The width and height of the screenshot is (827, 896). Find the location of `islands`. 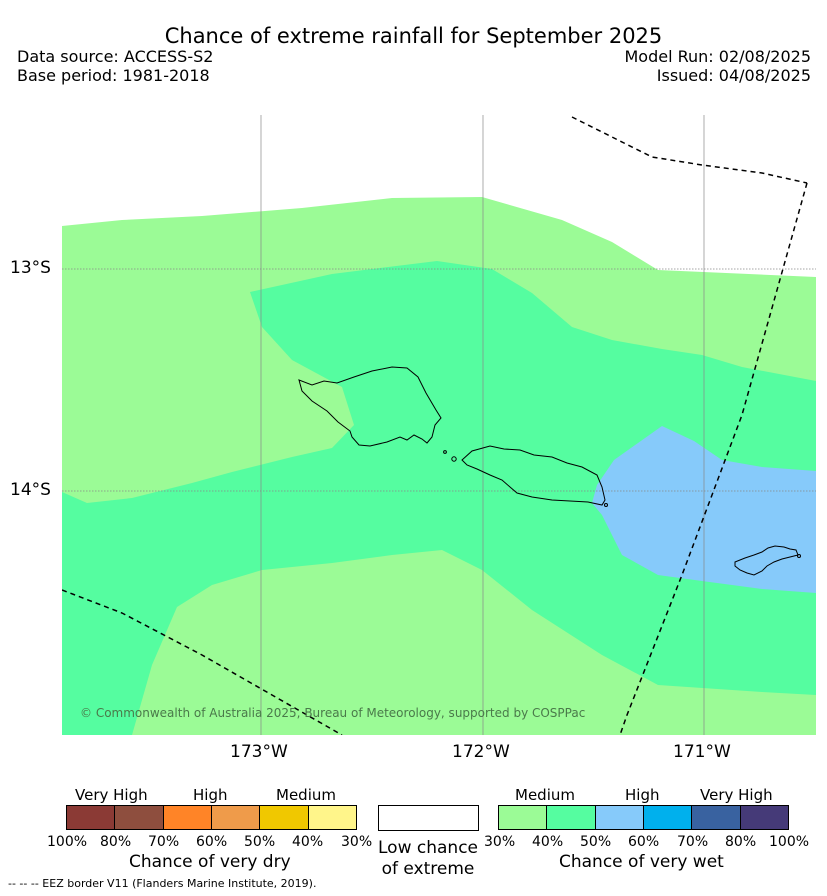

islands is located at coordinates (549, 471).